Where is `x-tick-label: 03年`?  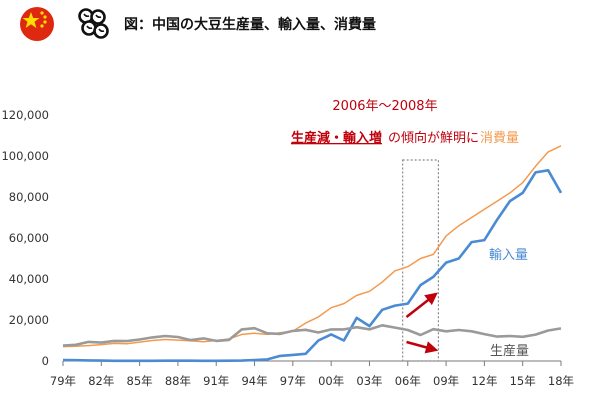 x-tick-label: 03年 is located at coordinates (369, 381).